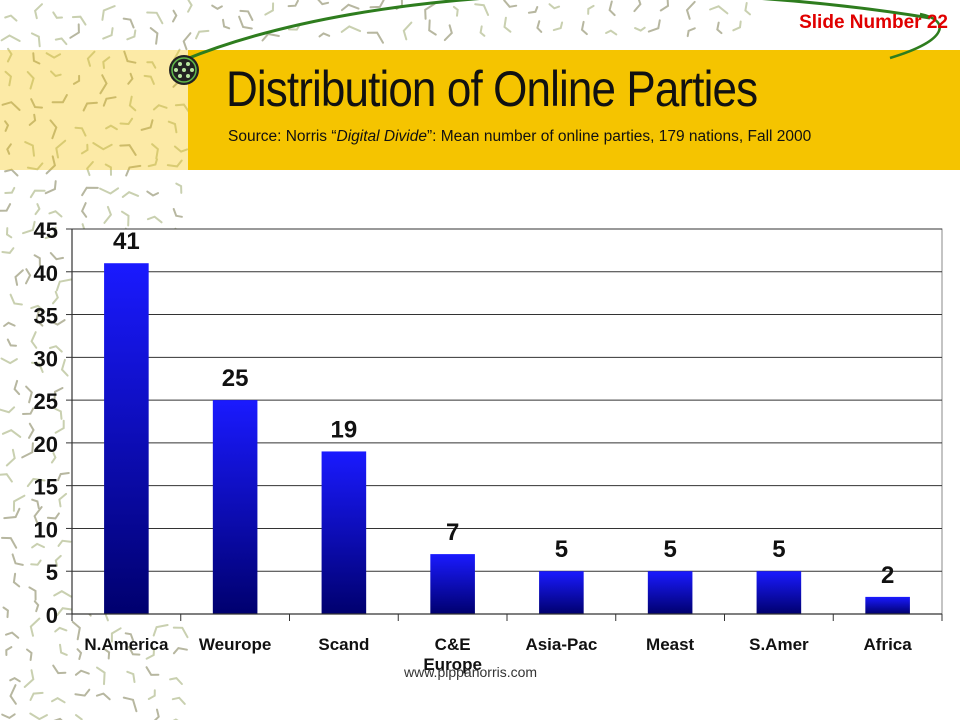 This screenshot has width=960, height=720. I want to click on y-tick-label: 45, so click(46, 230).